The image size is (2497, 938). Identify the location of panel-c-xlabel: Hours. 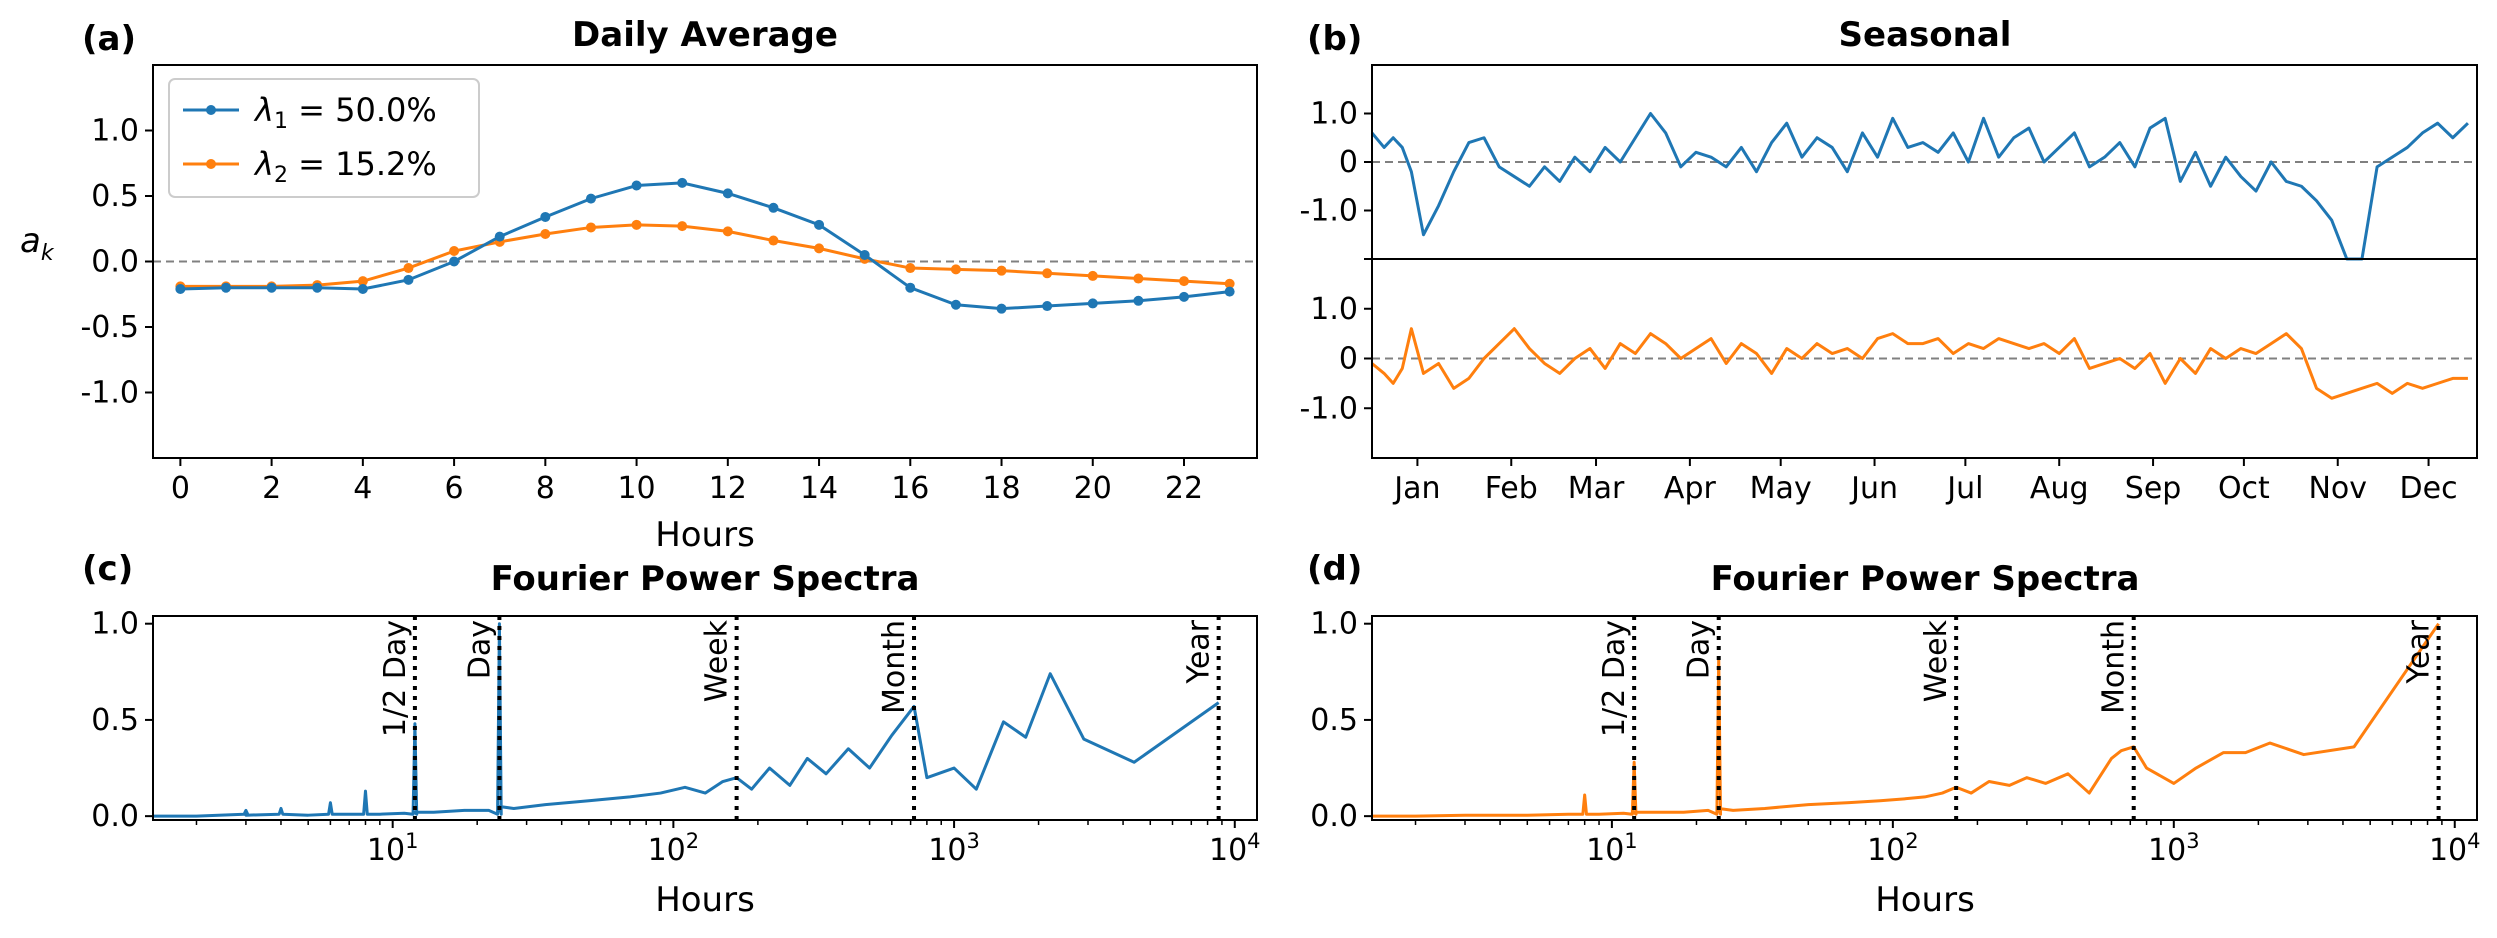
(705, 900).